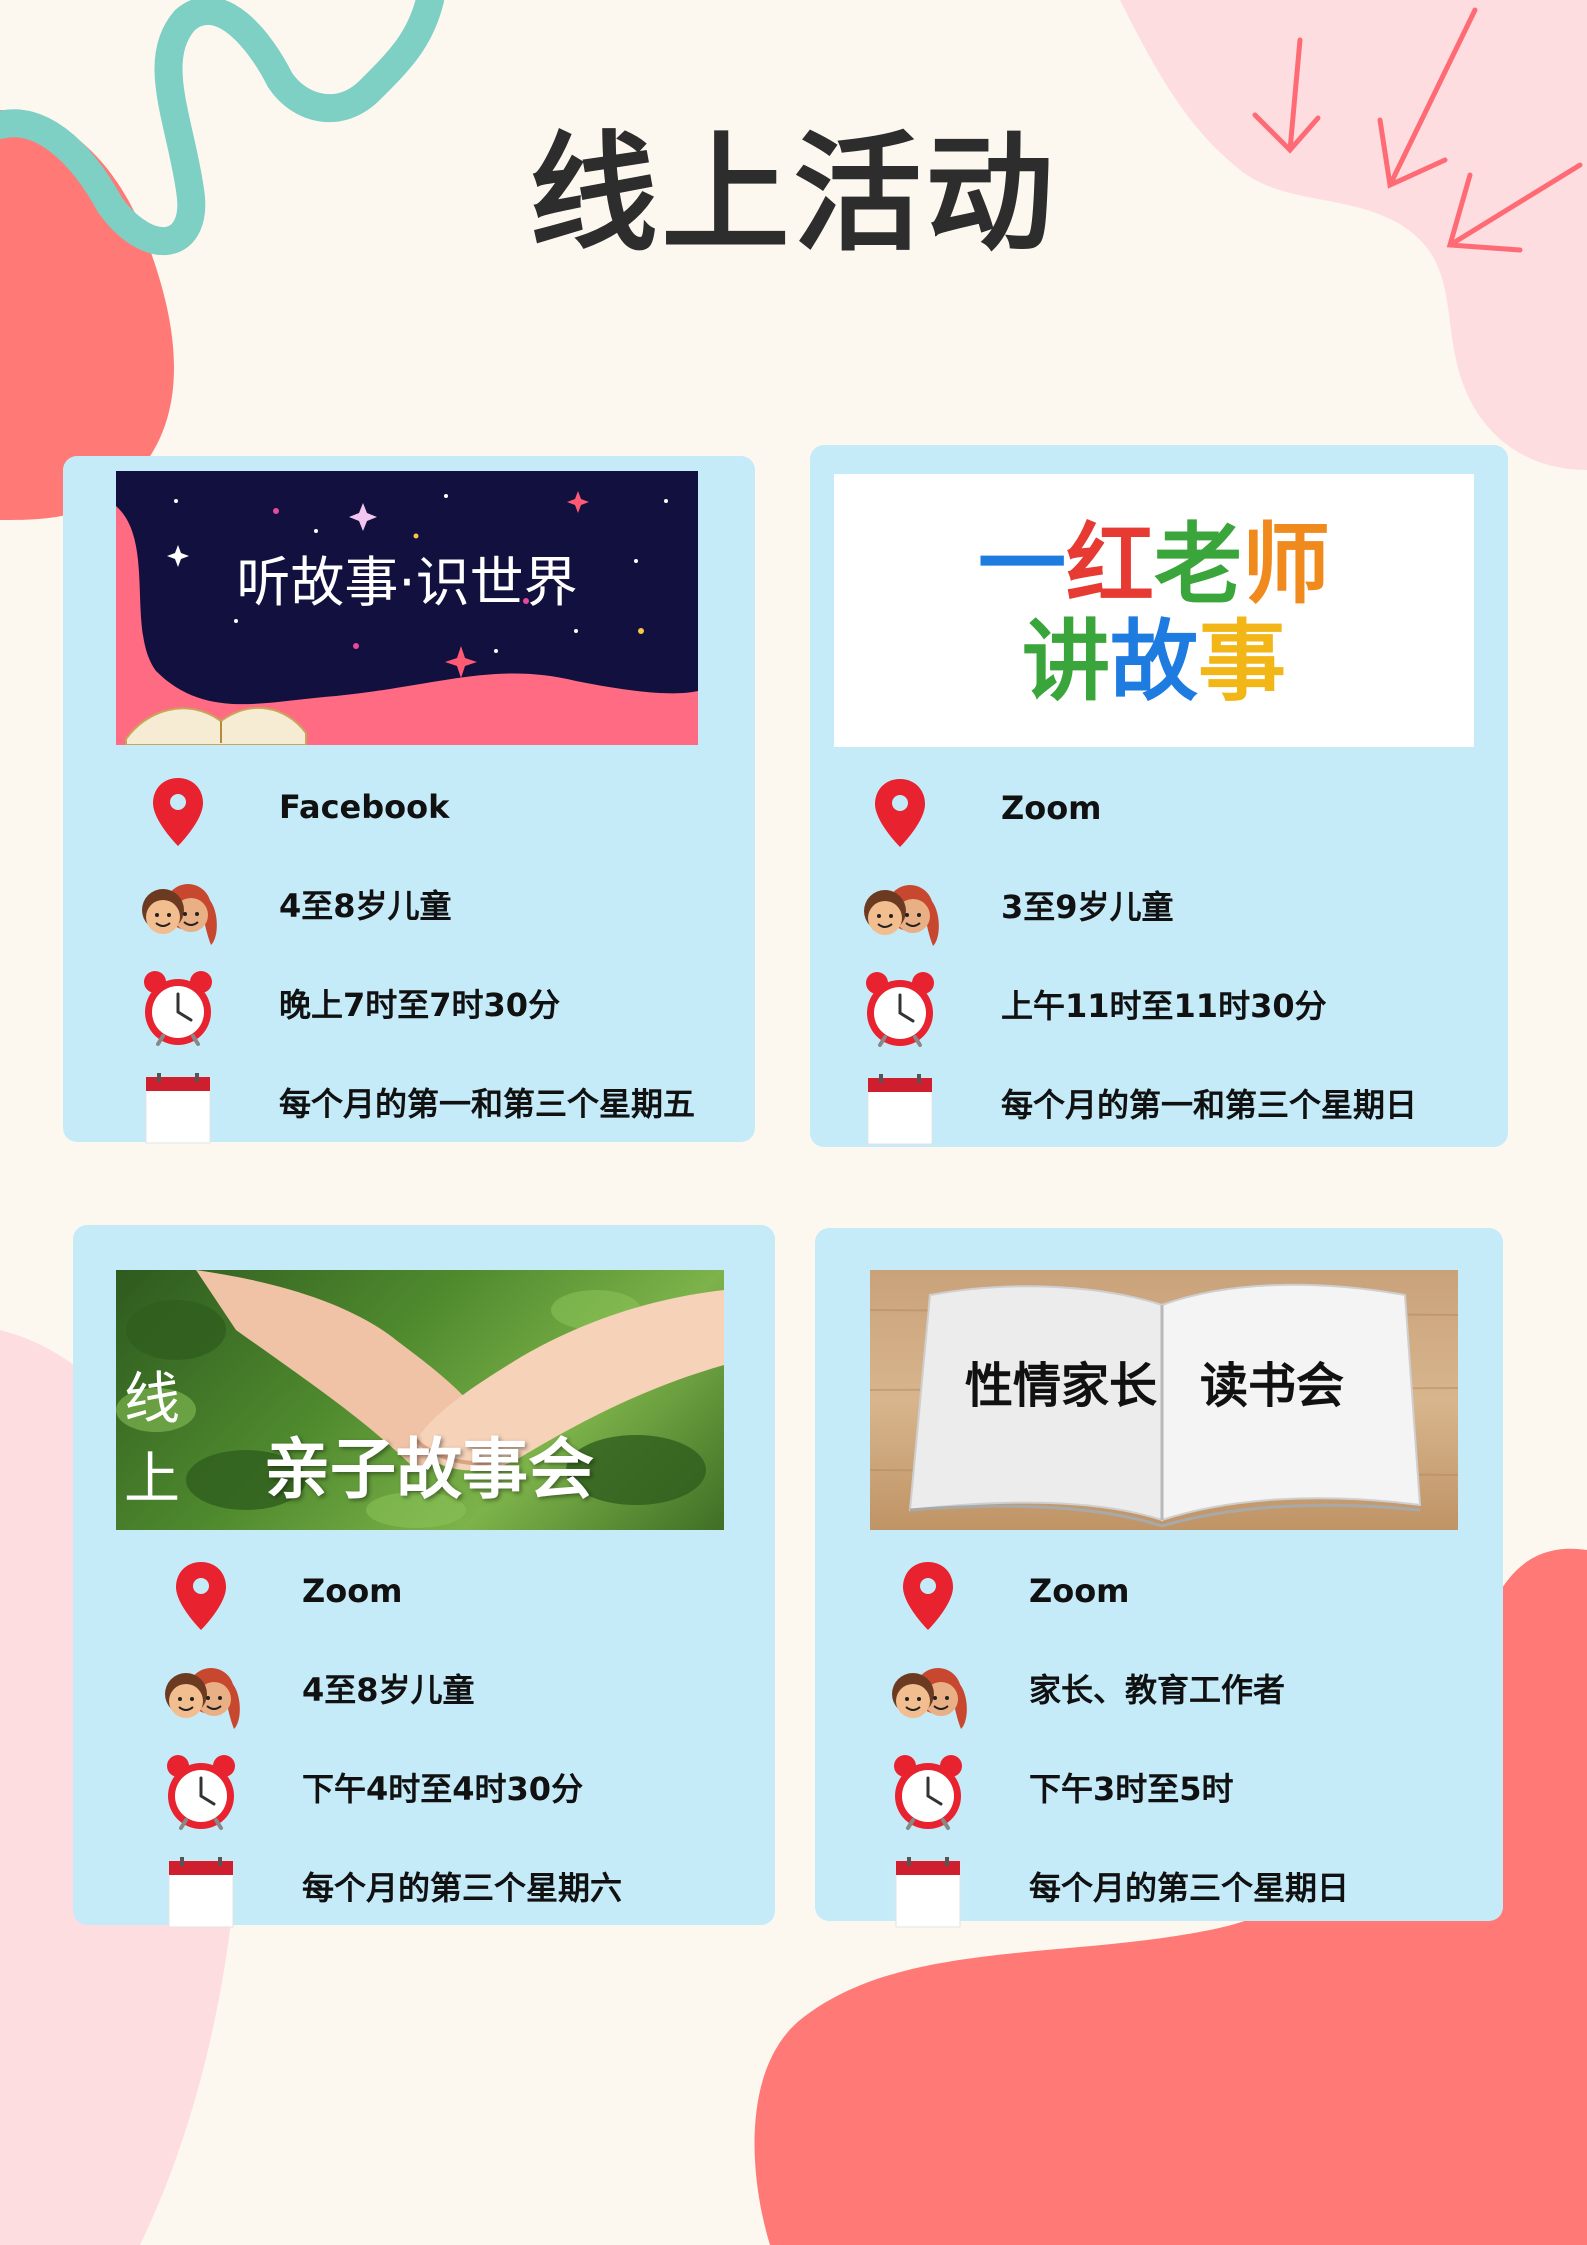 This screenshot has width=1587, height=2245. What do you see at coordinates (1021, 564) in the screenshot?
I see `banner-char: 一` at bounding box center [1021, 564].